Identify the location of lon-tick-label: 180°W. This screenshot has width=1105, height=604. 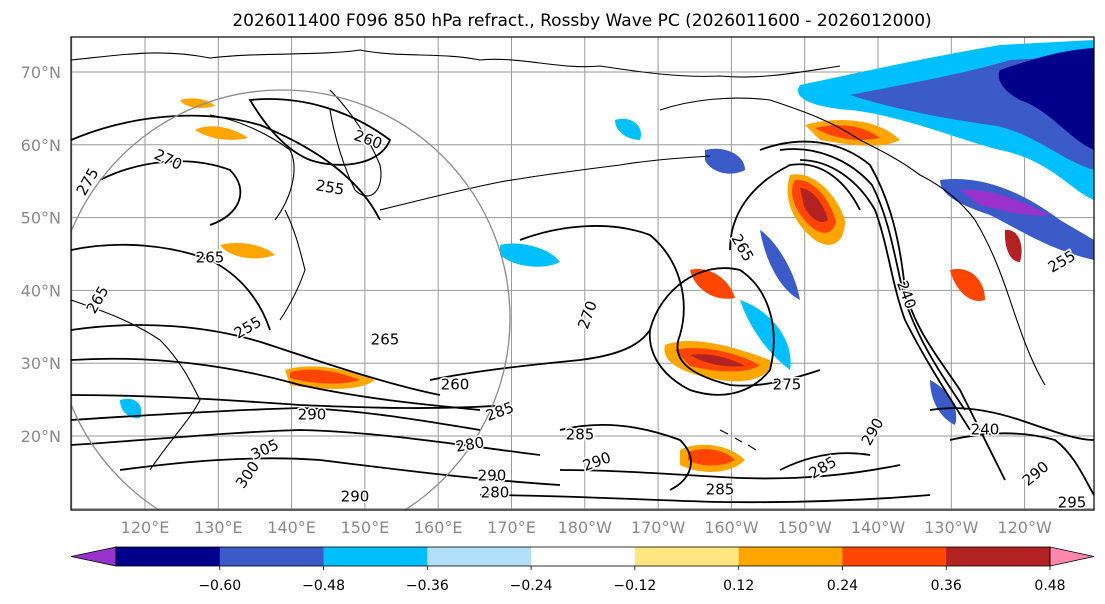
(585, 527).